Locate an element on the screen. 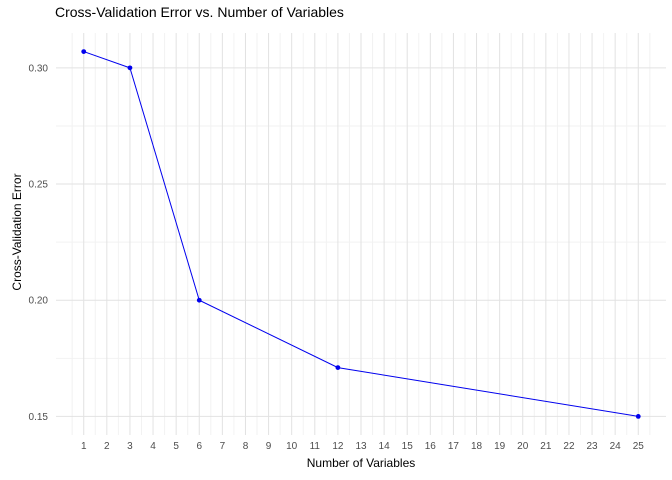 Image resolution: width=672 pixels, height=480 pixels. x-tick-label: 14 is located at coordinates (385, 446).